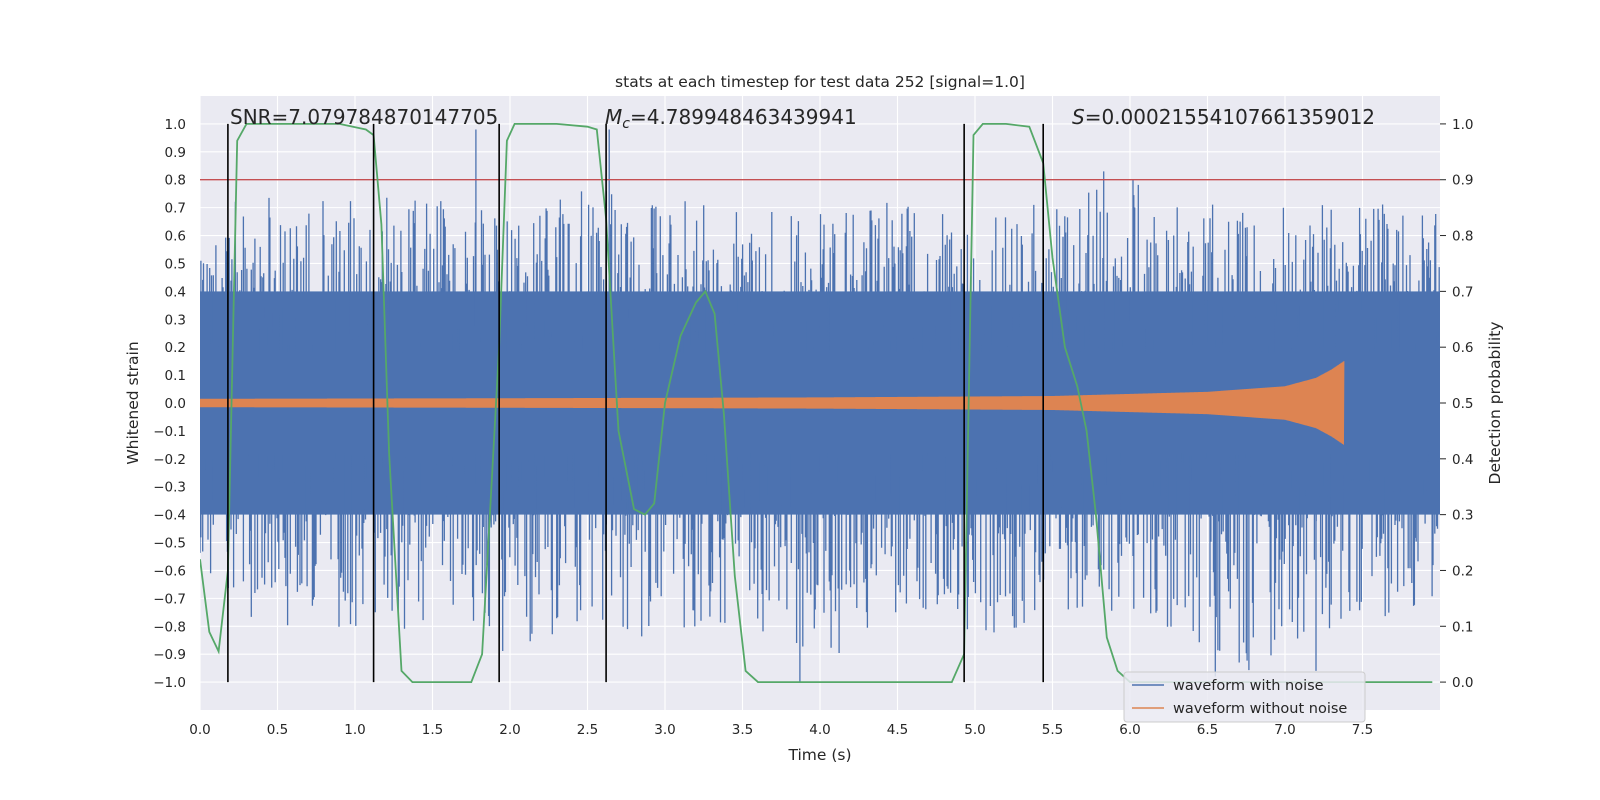 The width and height of the screenshot is (1600, 800). I want to click on y-left-tick-label-19: −0.9, so click(169, 655).